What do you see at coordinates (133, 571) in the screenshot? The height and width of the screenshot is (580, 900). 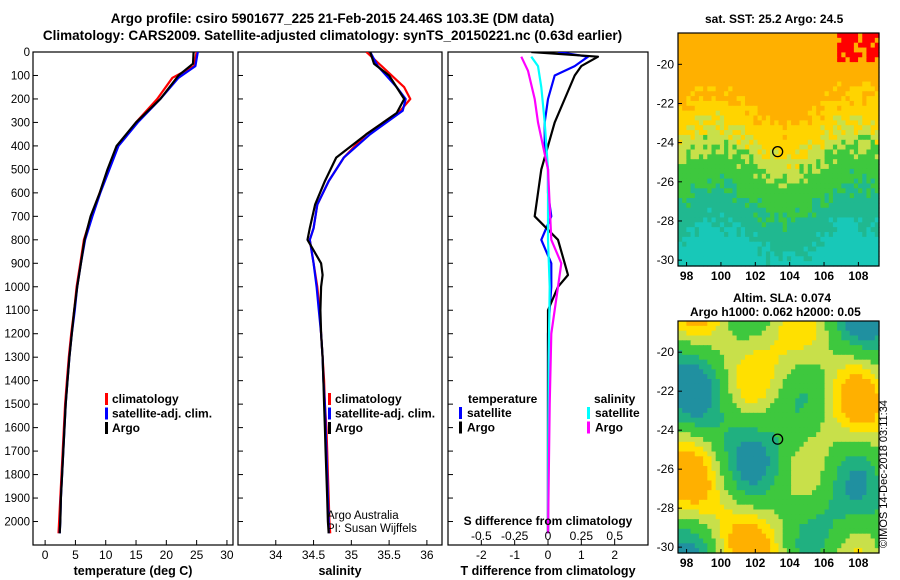 I see `temperature-xlabel: temperature (deg C)` at bounding box center [133, 571].